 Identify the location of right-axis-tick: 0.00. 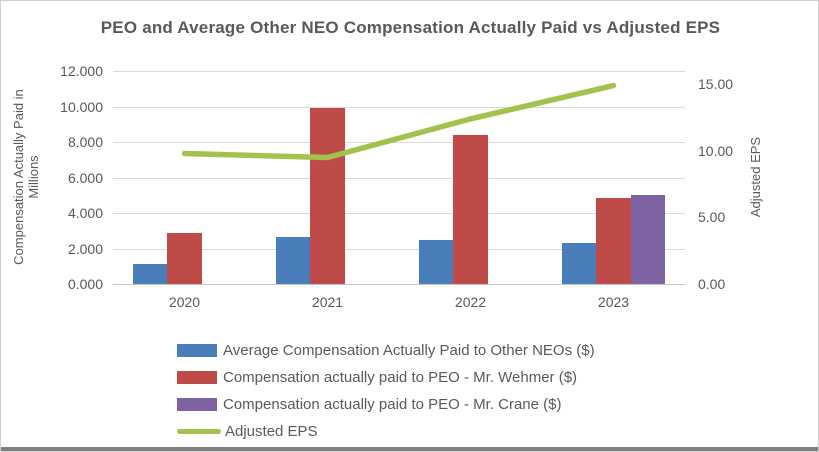
(712, 284).